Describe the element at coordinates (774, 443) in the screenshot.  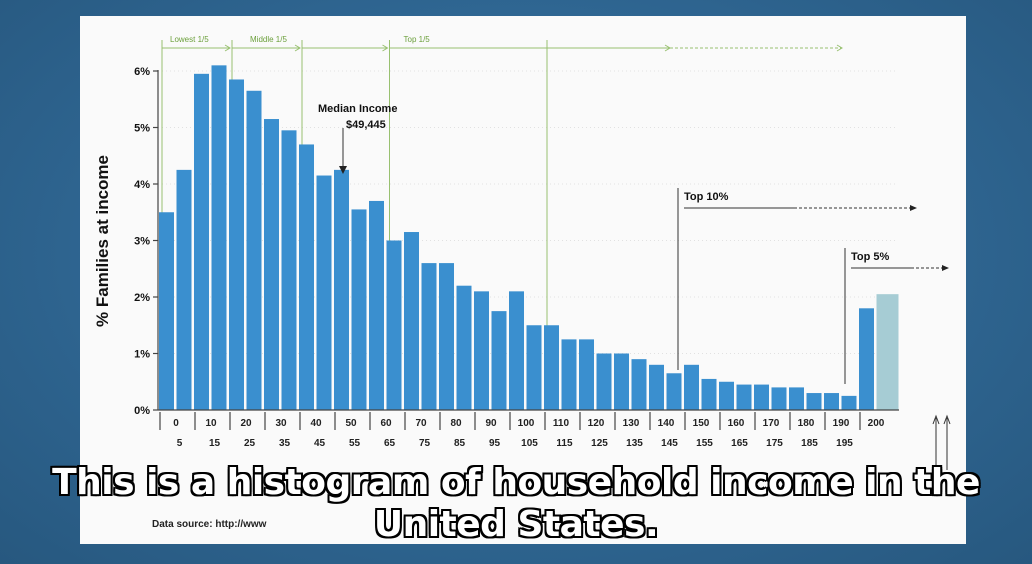
I see `x-tick-label-bottom: 175` at that location.